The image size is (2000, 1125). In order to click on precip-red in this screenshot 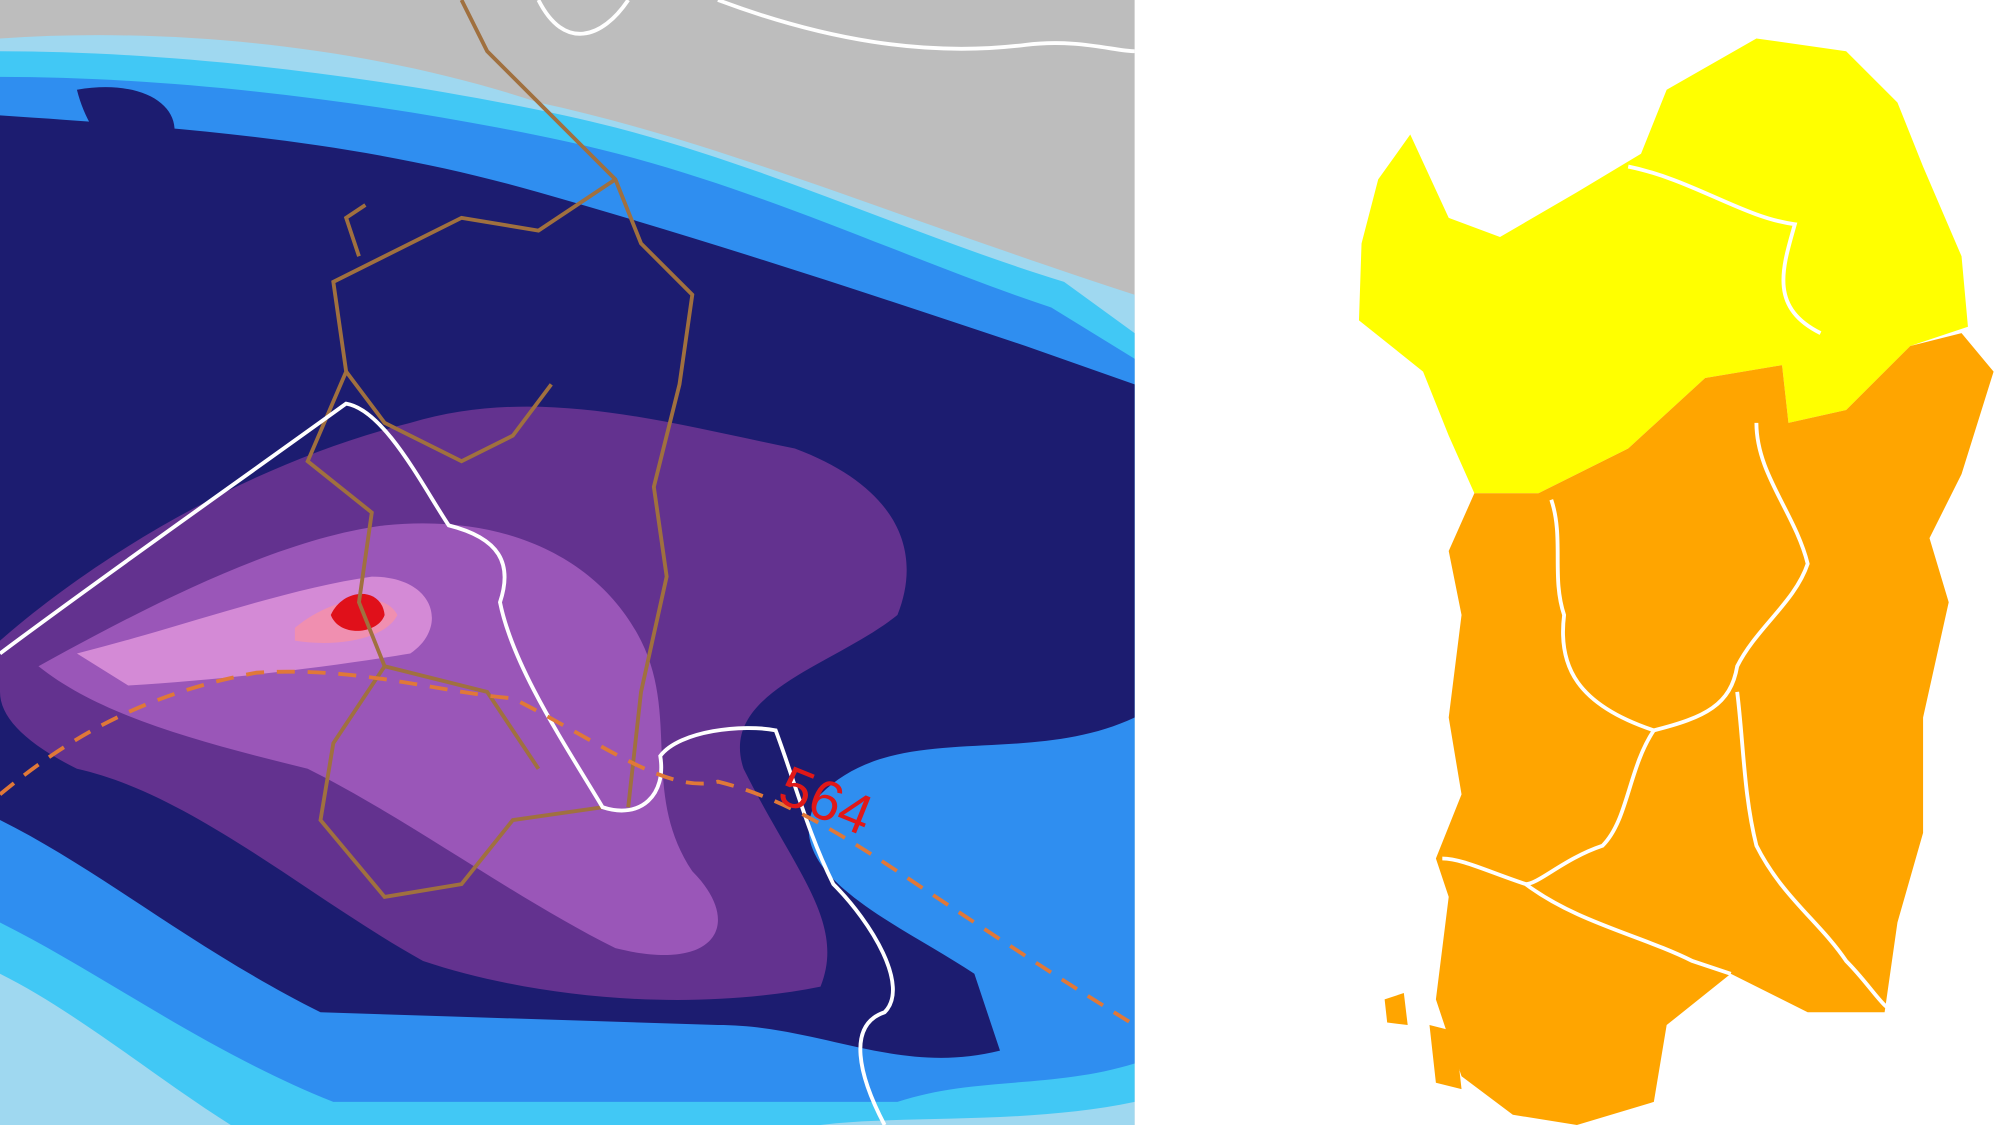, I will do `click(357, 612)`.